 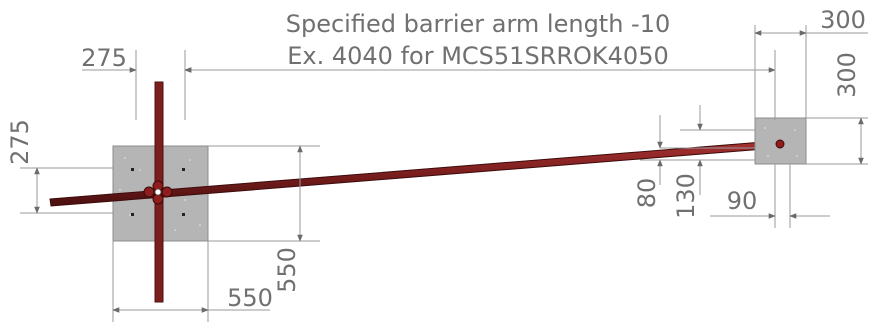 What do you see at coordinates (697, 150) in the screenshot?
I see `dim-arm-heights` at bounding box center [697, 150].